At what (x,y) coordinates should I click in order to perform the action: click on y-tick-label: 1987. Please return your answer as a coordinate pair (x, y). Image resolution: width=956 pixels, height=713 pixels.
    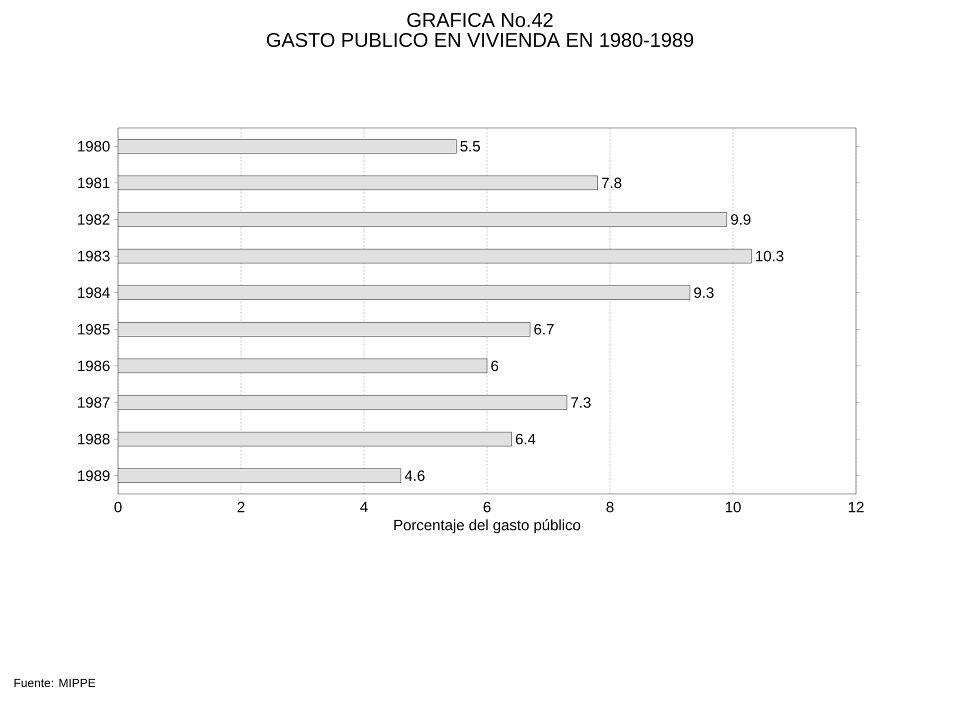
    Looking at the image, I should click on (94, 402).